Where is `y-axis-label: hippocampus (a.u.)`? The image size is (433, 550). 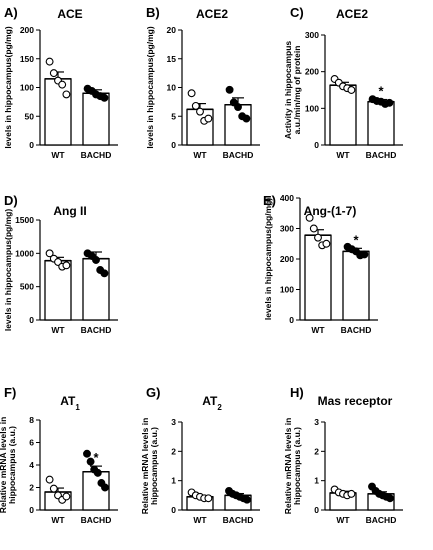
y-axis-label: hippocampus (a.u.) is located at coordinates (12, 465).